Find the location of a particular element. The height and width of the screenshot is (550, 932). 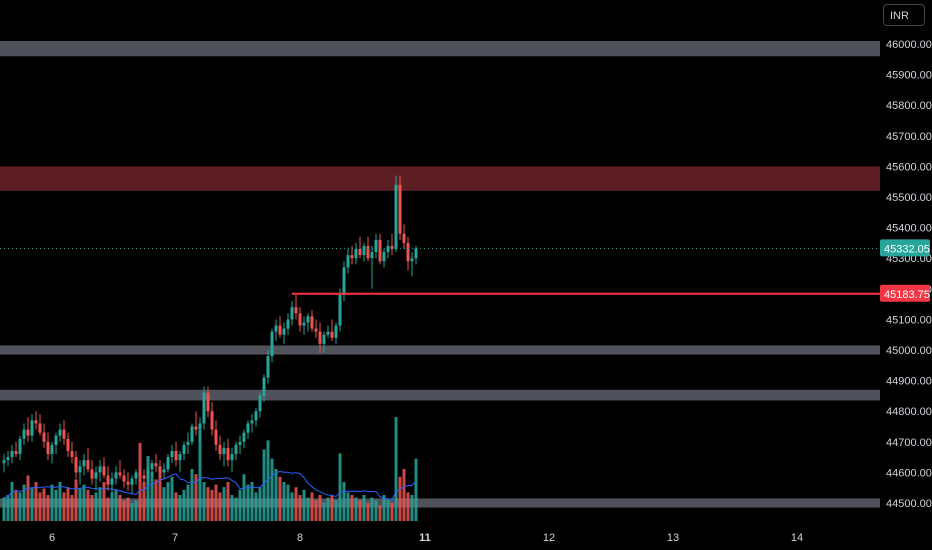

y-tick-label: 44500.00 is located at coordinates (909, 504).